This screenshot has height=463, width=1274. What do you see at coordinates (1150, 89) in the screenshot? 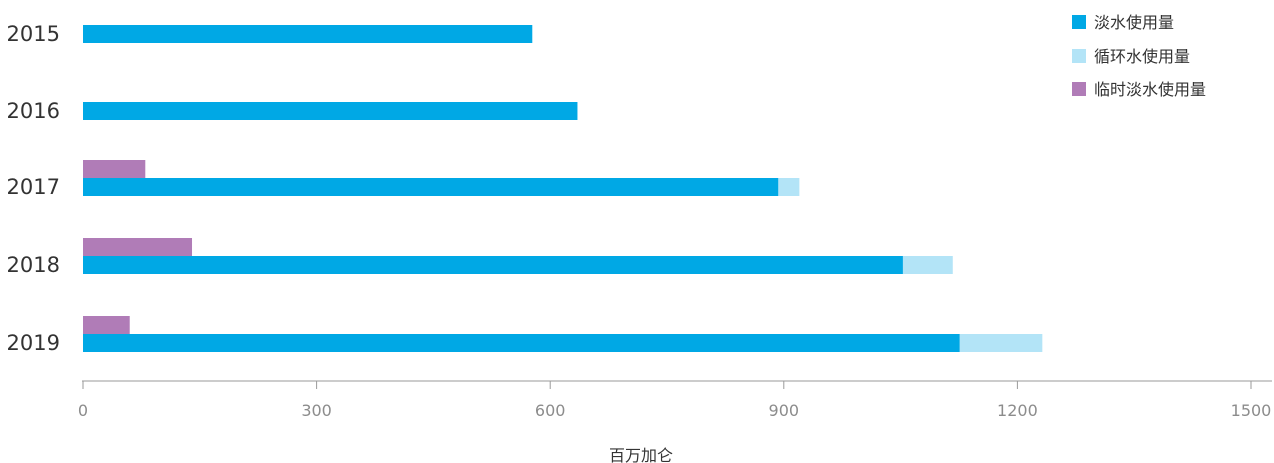
I see `legend-label-2: 临时淡水使用量` at bounding box center [1150, 89].